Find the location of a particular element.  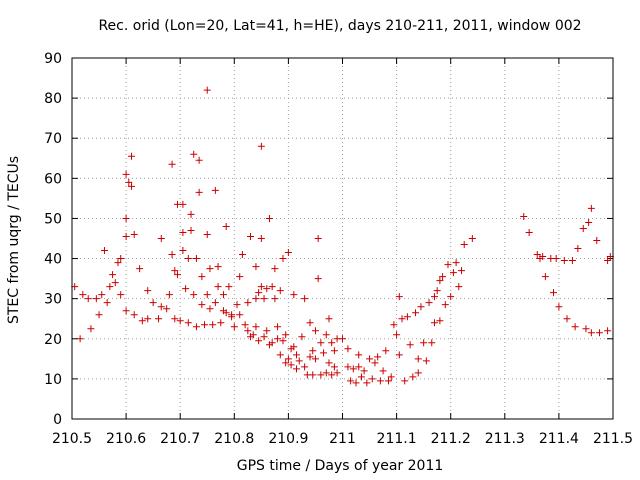

x-tick-label: 211.4 is located at coordinates (559, 439).